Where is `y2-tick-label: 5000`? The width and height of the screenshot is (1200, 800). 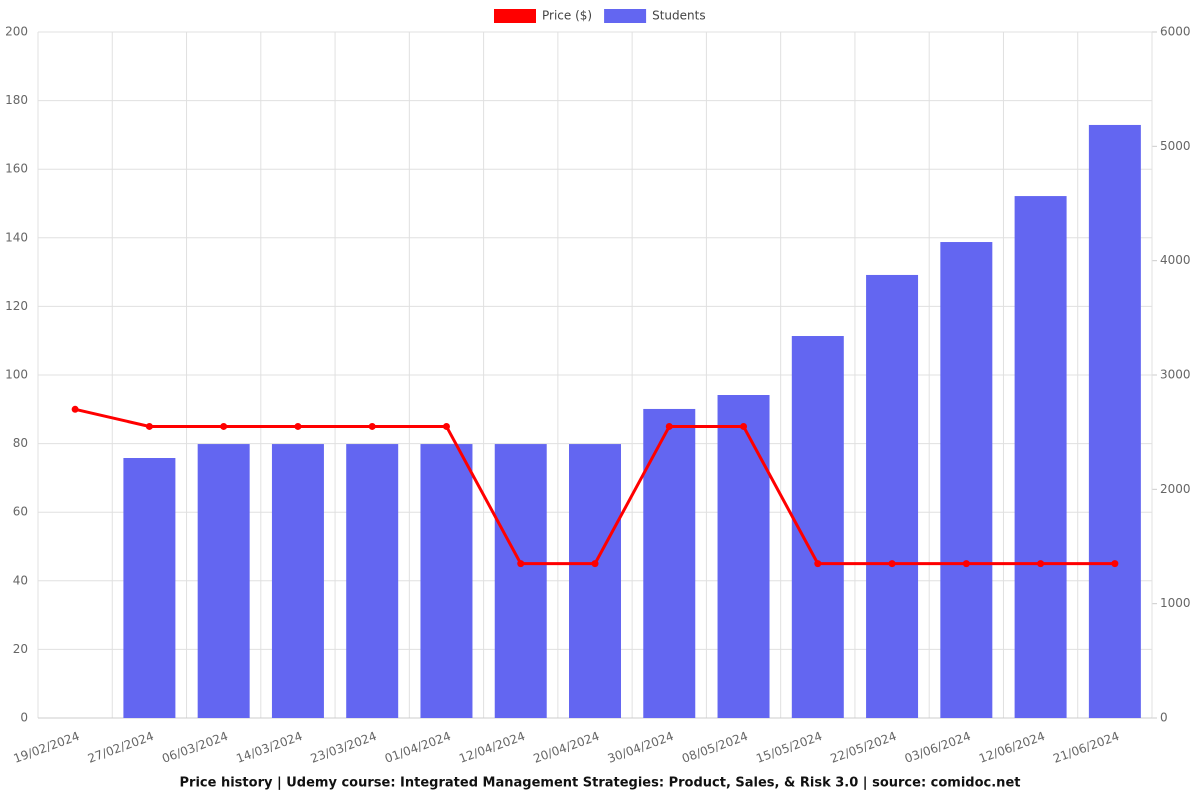 y2-tick-label: 5000 is located at coordinates (1175, 146).